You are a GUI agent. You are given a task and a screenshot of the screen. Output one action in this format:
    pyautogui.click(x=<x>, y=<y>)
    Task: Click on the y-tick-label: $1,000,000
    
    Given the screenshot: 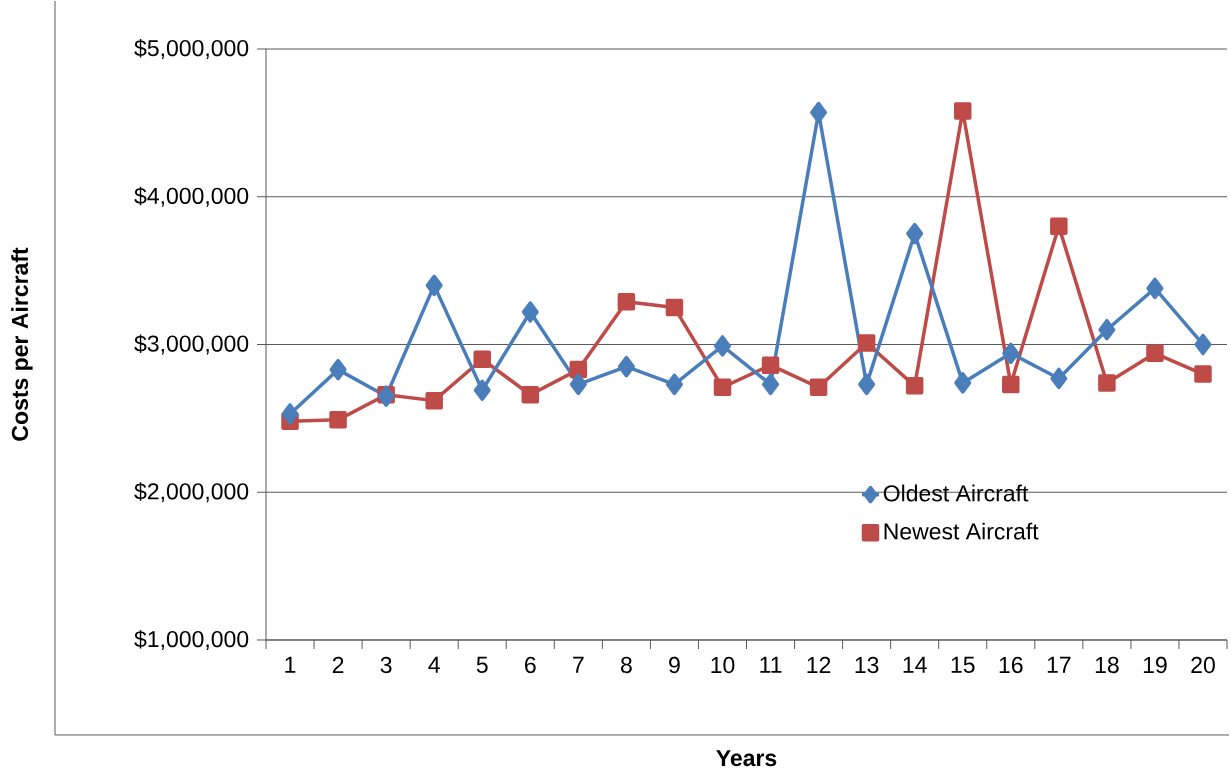 What is the action you would take?
    pyautogui.click(x=191, y=640)
    